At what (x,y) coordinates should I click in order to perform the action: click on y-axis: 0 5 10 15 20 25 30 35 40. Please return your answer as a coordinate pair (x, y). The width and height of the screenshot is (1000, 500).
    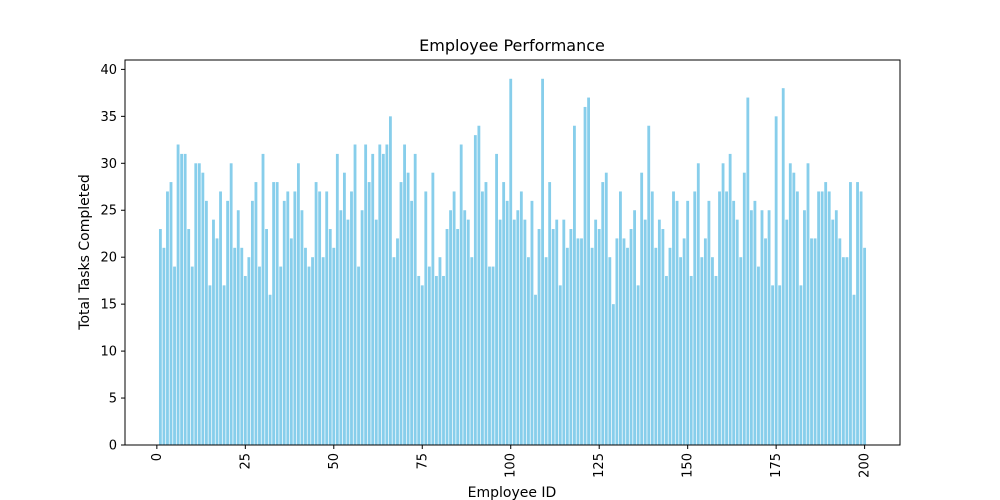
    Looking at the image, I should click on (112, 258).